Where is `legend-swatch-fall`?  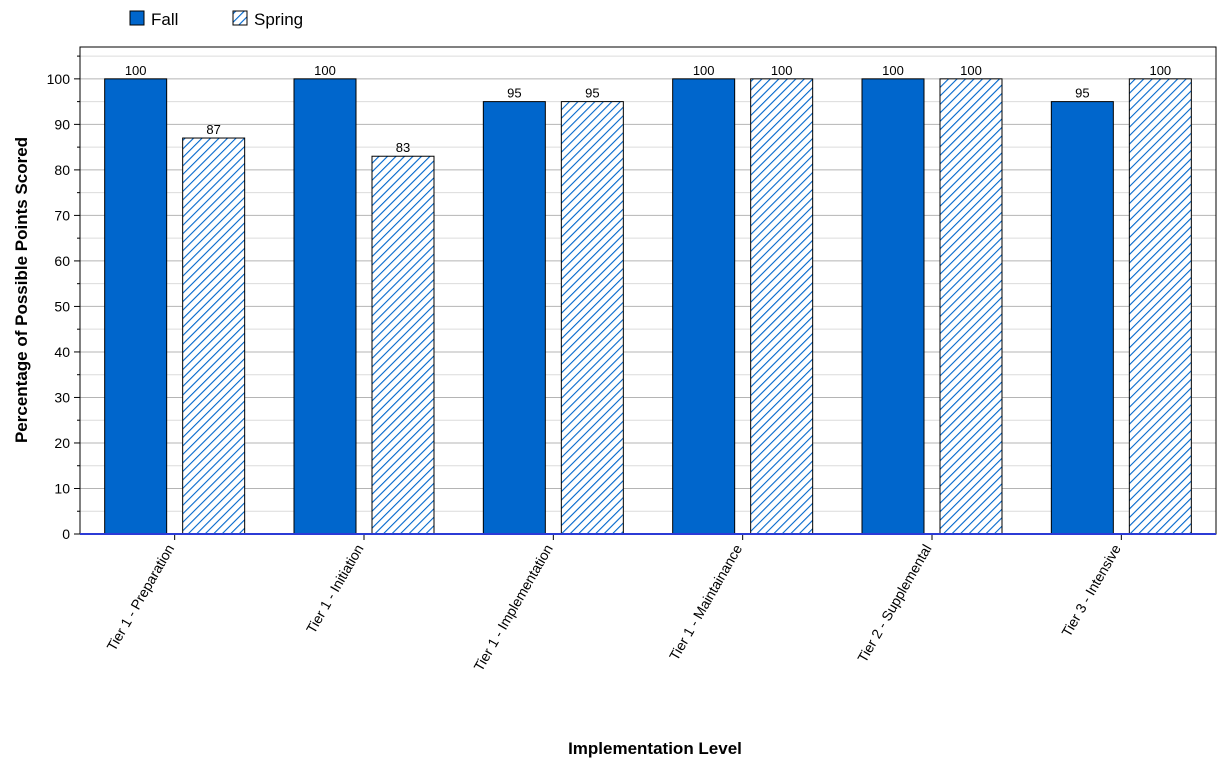 legend-swatch-fall is located at coordinates (137, 18).